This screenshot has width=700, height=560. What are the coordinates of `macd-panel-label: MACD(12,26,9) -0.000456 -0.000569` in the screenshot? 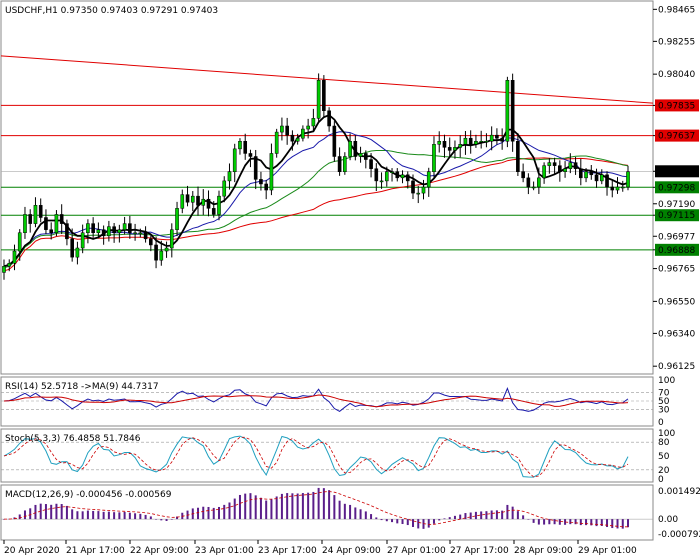 It's located at (88, 495).